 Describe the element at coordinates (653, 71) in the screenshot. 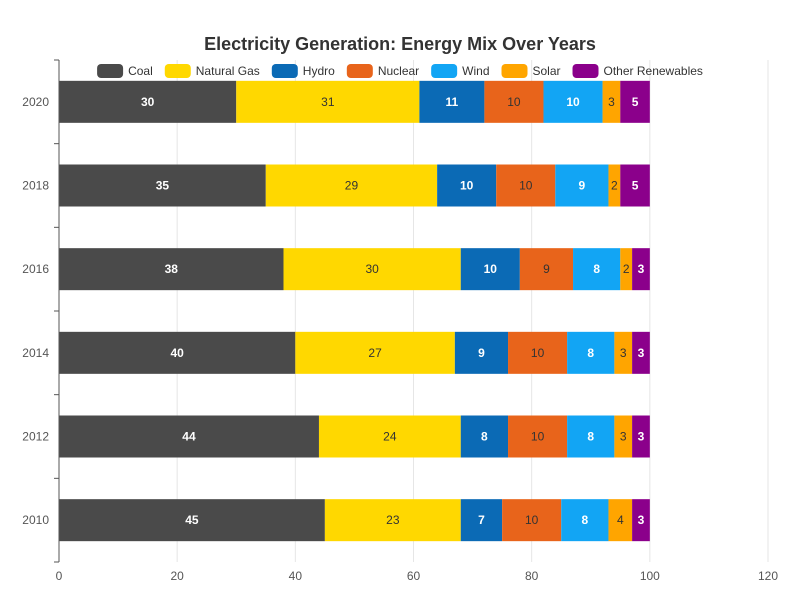

I see `legend-label: Other Renewables` at that location.